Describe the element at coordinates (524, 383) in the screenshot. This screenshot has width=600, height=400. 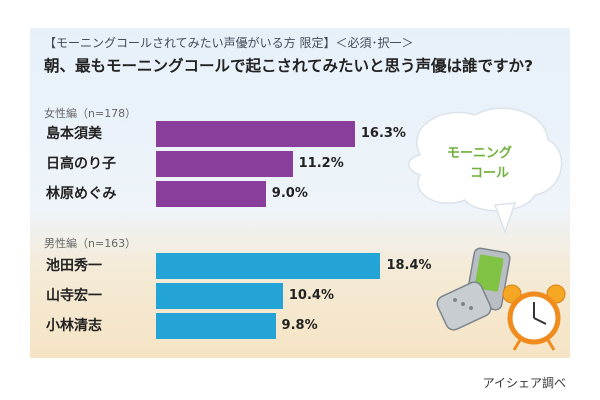
I see `source-note: アイシェア調べ` at that location.